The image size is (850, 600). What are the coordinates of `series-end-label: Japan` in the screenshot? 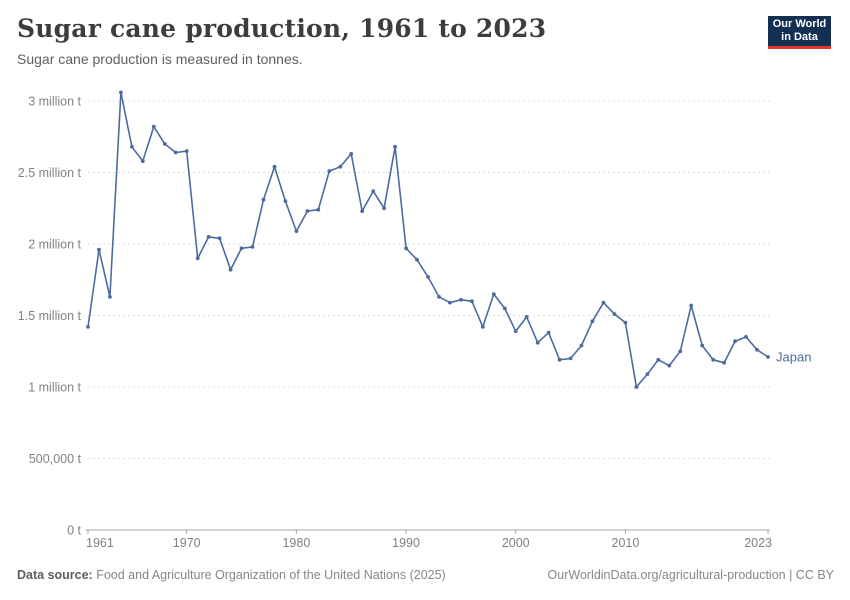 It's located at (793, 356).